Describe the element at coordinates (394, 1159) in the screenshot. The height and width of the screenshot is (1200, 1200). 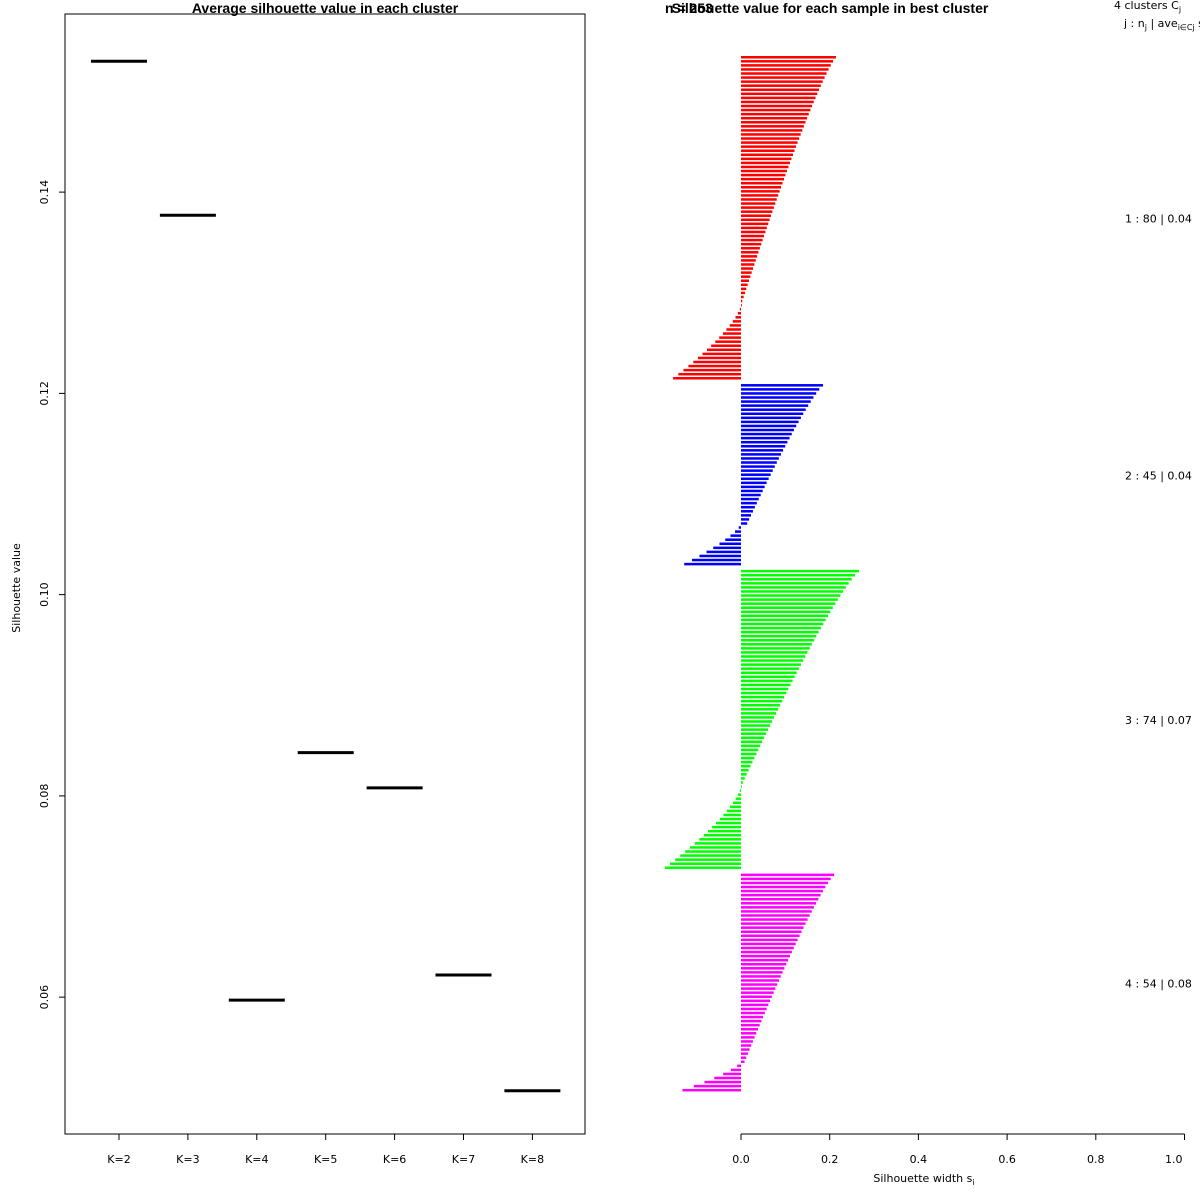
I see `left-x-tick-label: K=6` at that location.